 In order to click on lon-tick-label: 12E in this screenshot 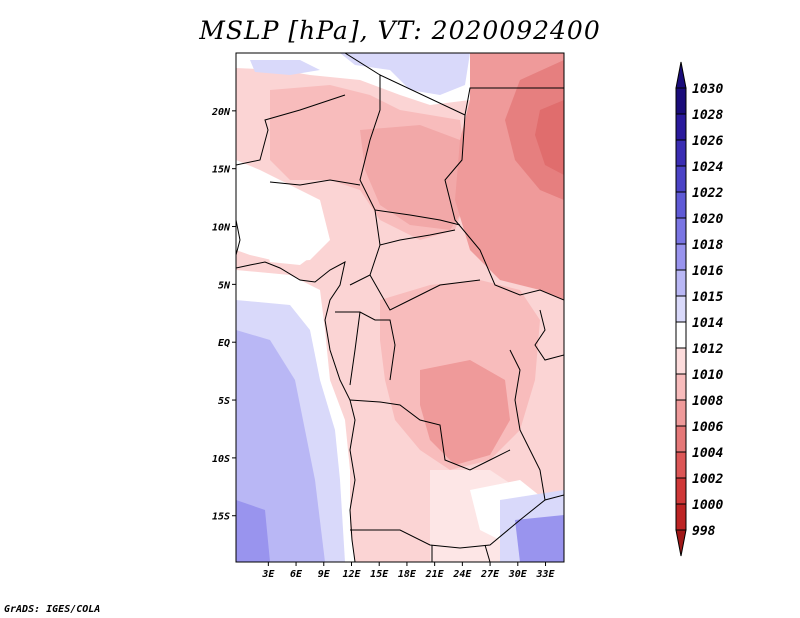, I will do `click(351, 574)`.